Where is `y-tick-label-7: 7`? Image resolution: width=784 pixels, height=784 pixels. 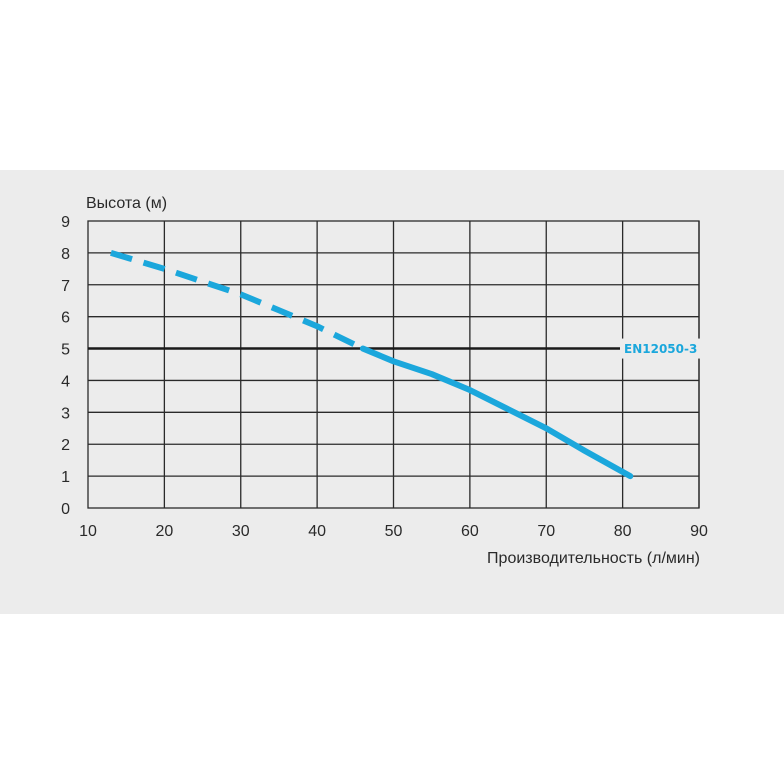
y-tick-label-7: 7 is located at coordinates (65, 286).